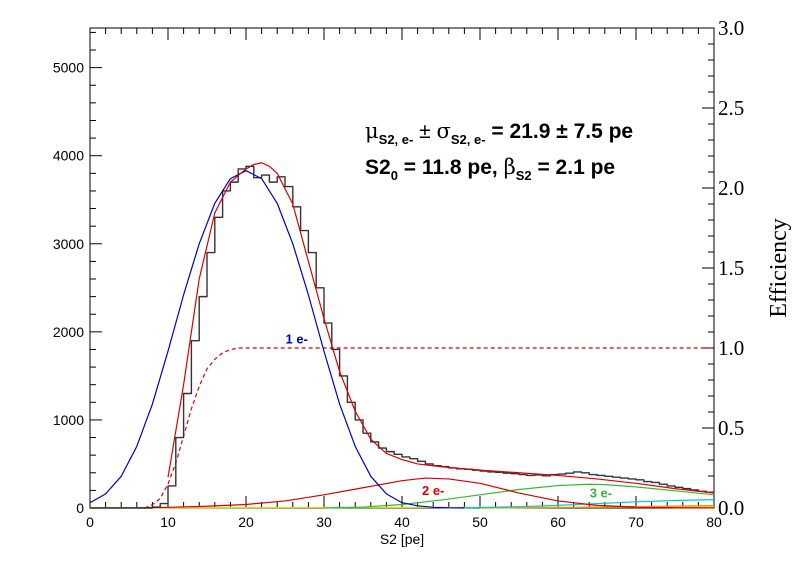 This screenshot has width=796, height=573. I want to click on y-right-tick-label: 2.0, so click(731, 188).